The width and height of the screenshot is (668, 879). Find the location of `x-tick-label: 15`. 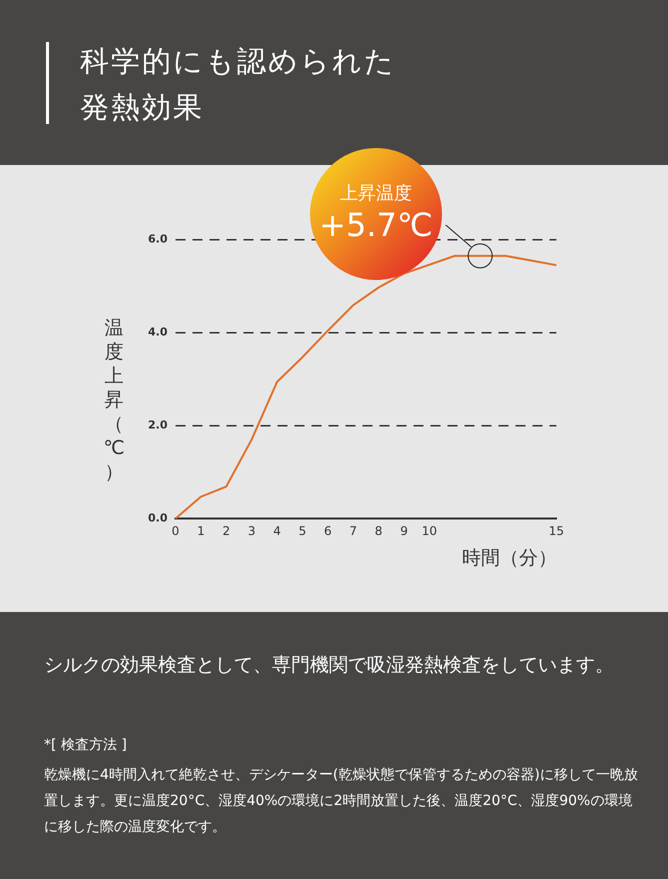

x-tick-label: 15 is located at coordinates (556, 531).